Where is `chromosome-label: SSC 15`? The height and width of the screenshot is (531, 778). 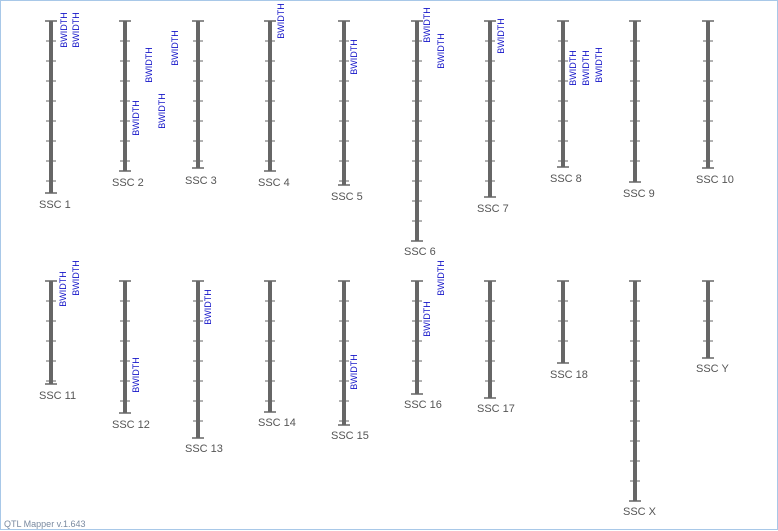
chromosome-label: SSC 15 is located at coordinates (350, 436).